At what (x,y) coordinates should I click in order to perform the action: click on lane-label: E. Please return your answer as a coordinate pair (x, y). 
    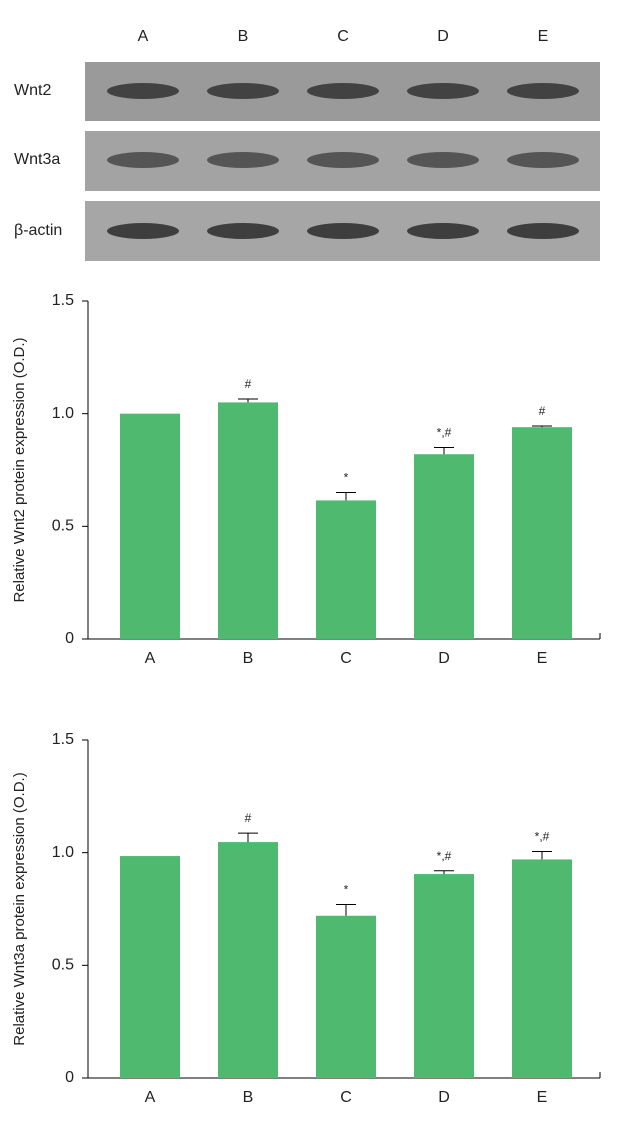
    Looking at the image, I should click on (543, 36).